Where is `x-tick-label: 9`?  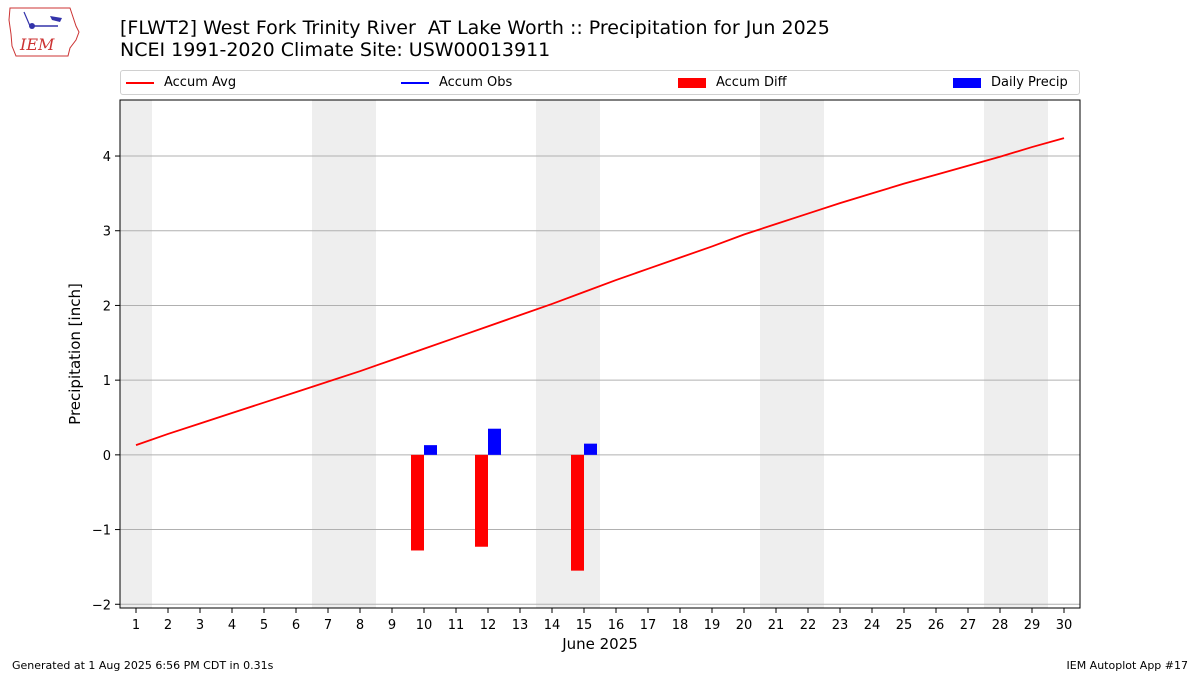
x-tick-label: 9 is located at coordinates (392, 625).